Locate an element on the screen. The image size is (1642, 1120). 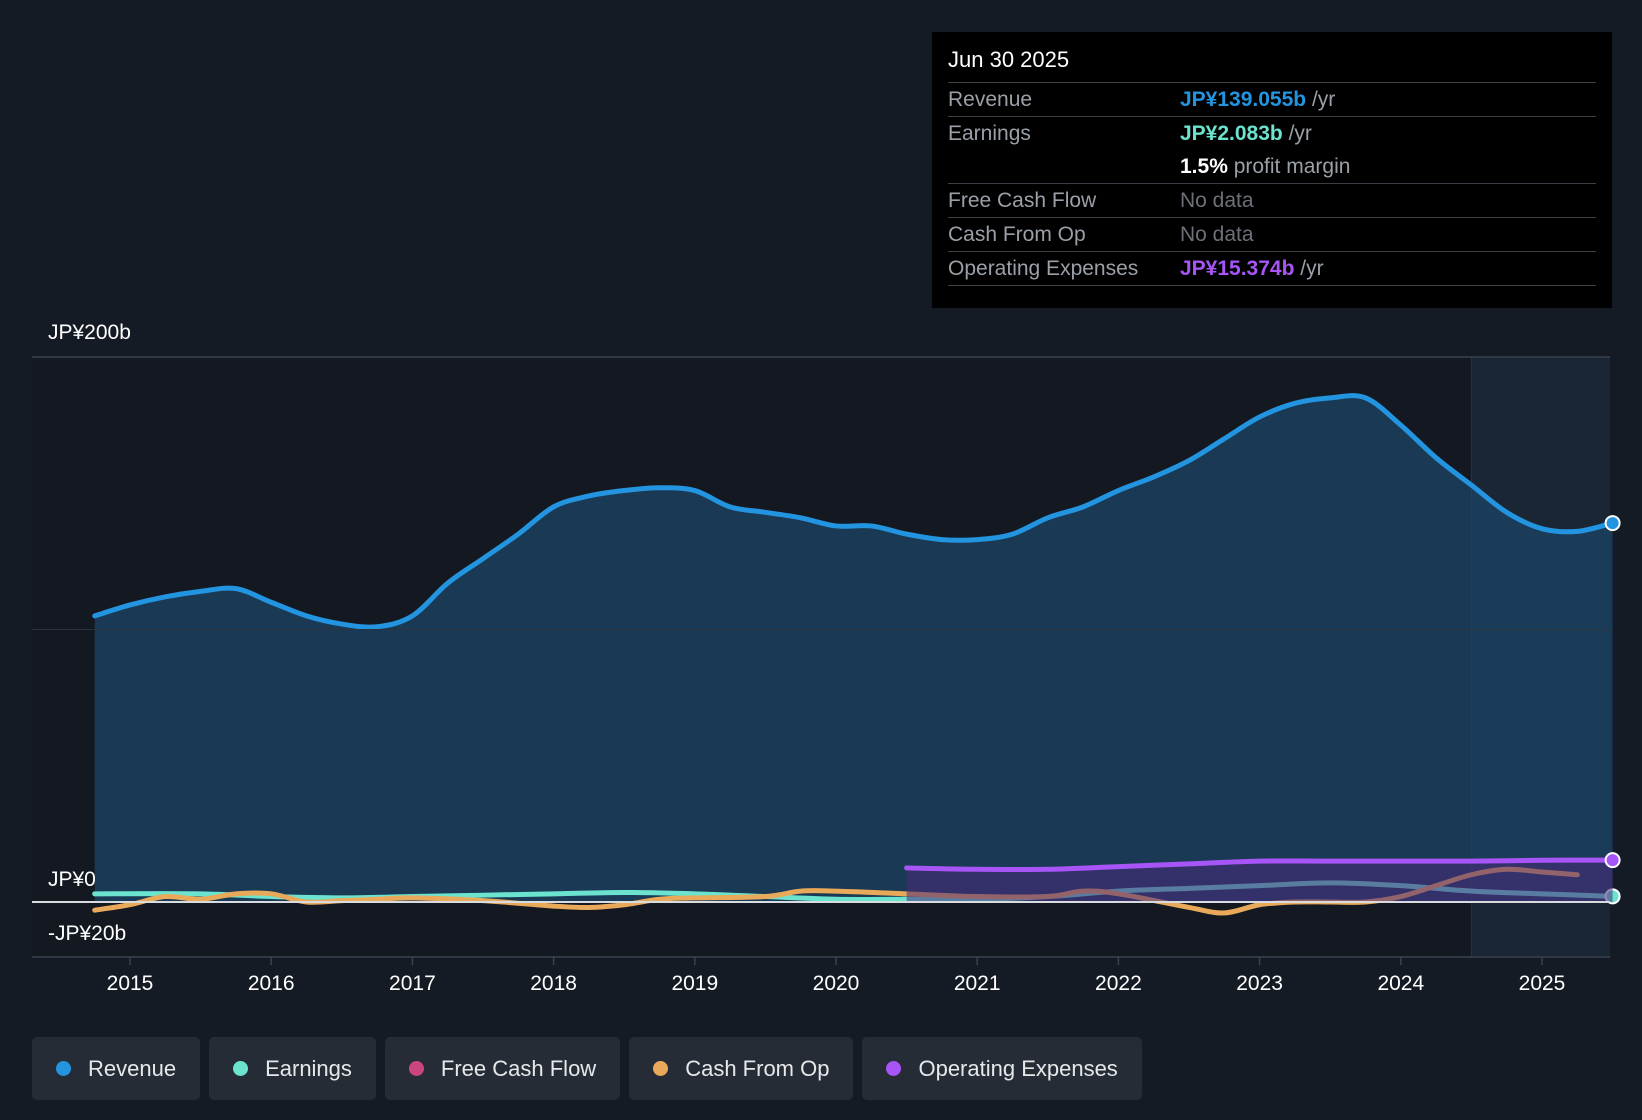
tooltip-date: Jun 30 2025 is located at coordinates (1009, 59).